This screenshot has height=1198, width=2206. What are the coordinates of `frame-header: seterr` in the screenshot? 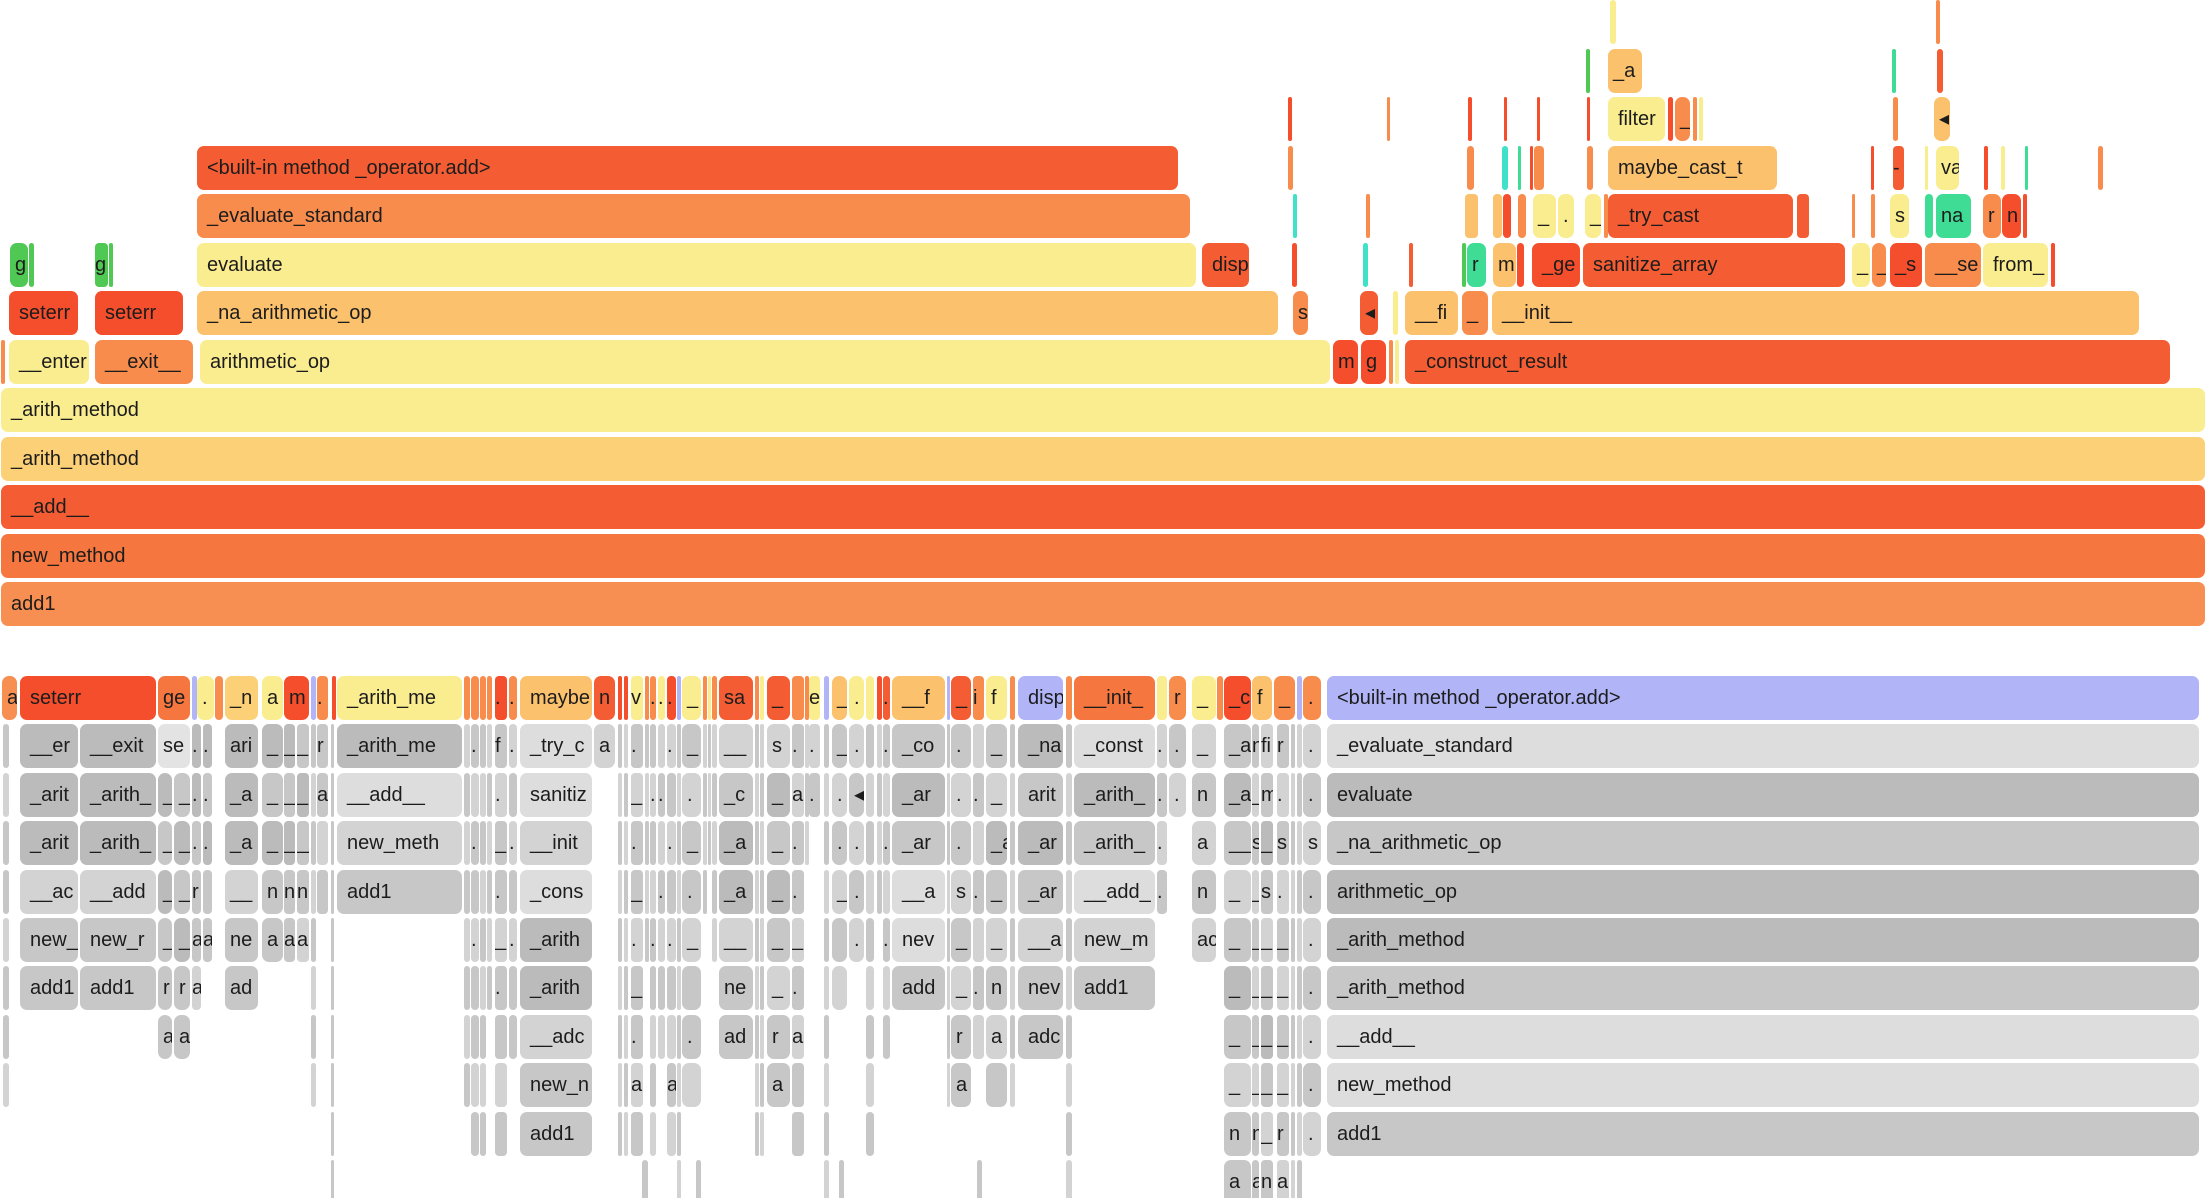 It's located at (88, 698).